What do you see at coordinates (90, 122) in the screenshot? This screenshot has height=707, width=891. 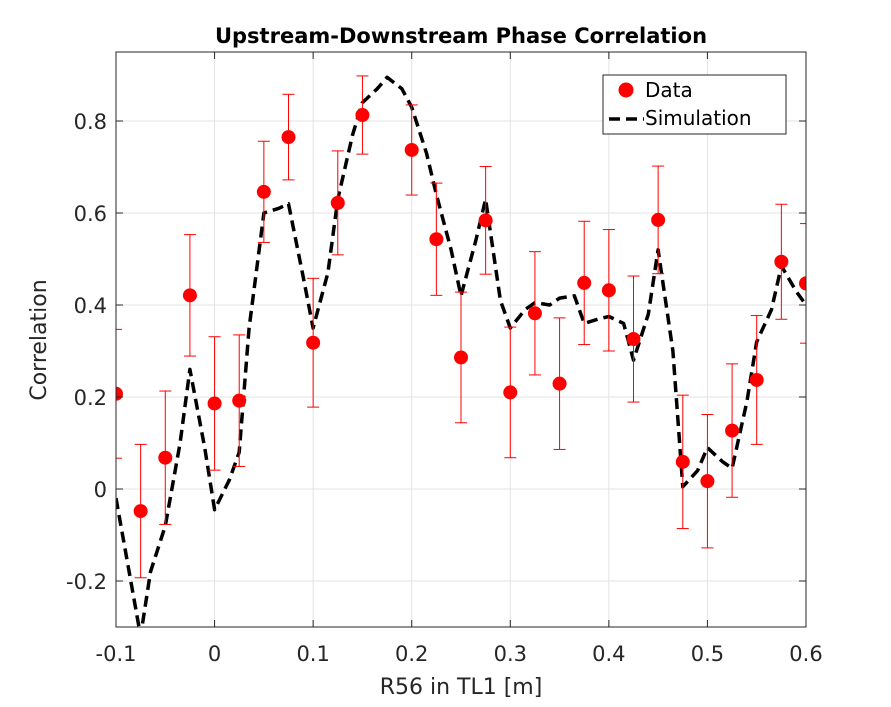 I see `y-tick-label: 0.8` at bounding box center [90, 122].